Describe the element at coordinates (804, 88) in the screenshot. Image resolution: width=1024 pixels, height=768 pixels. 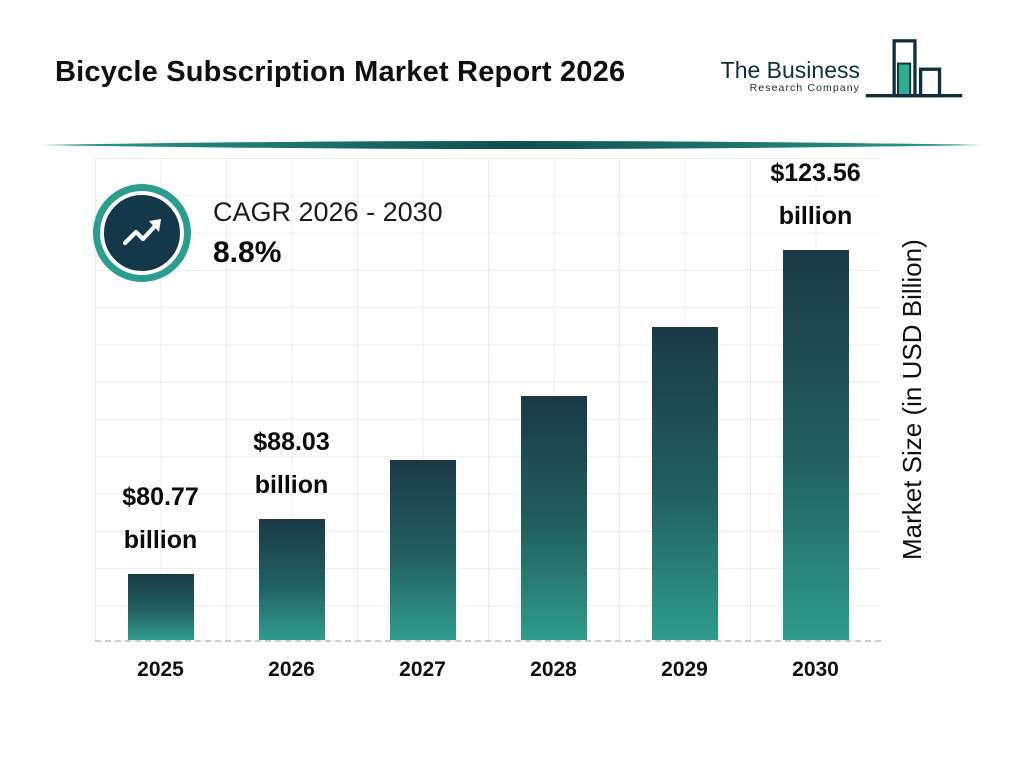
I see `logo-subtitle: Research Company` at that location.